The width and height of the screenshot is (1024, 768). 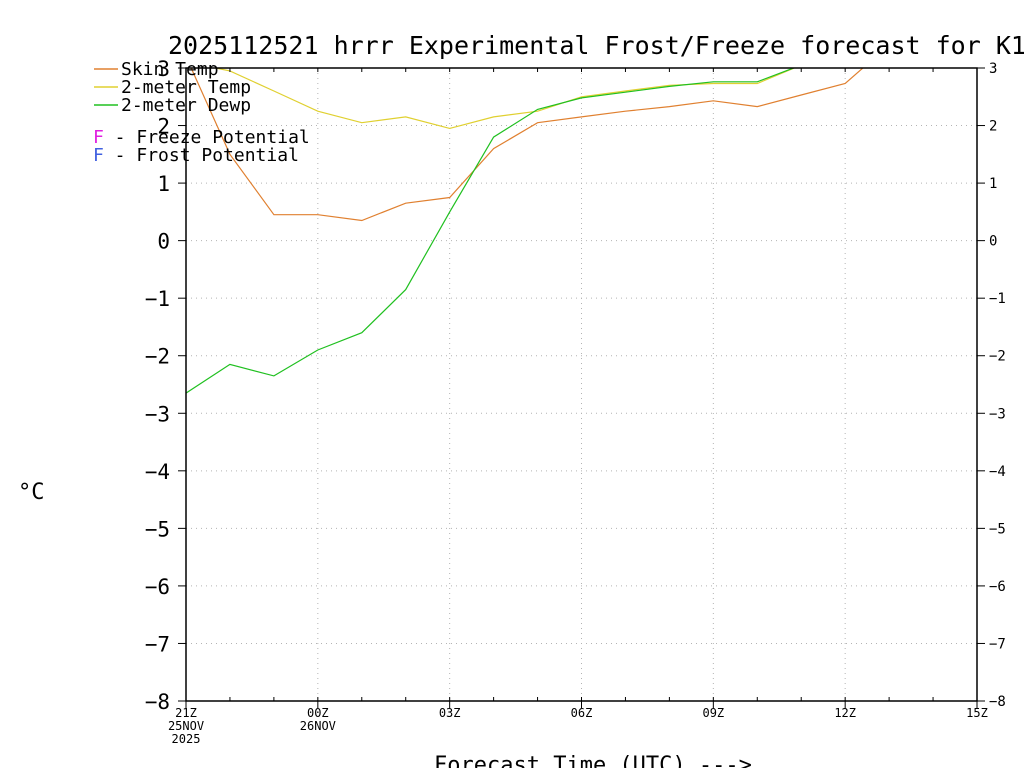 I want to click on left-y-tick-labels: −8 −7 −6 −5 −4 −3 −2 −1 0 1 2 3, so click(x=157, y=385).